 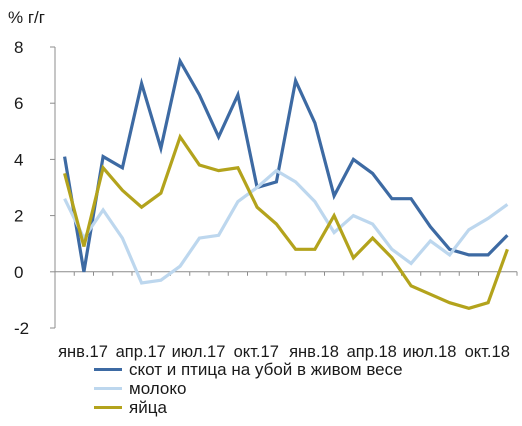 I want to click on y-tick-label: 8, so click(x=18, y=47).